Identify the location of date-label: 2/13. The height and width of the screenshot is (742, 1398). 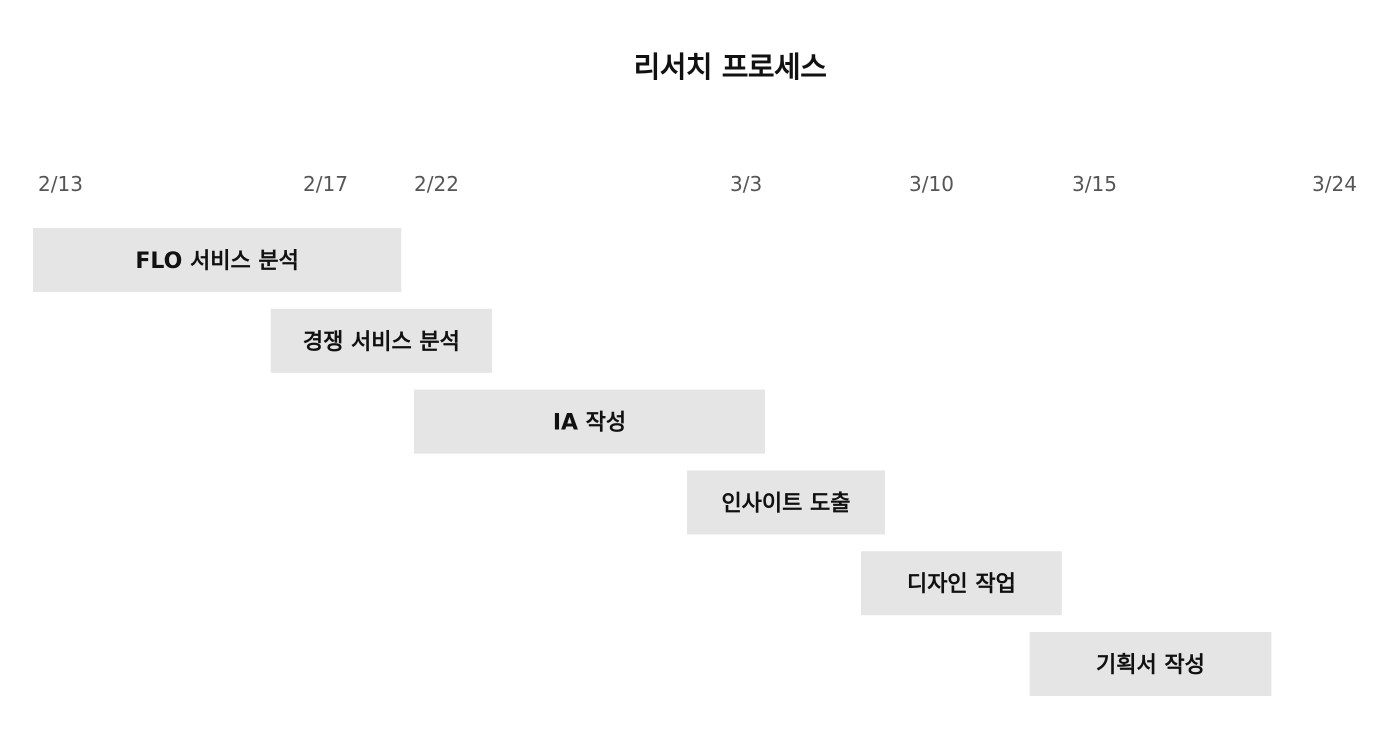
(60, 184).